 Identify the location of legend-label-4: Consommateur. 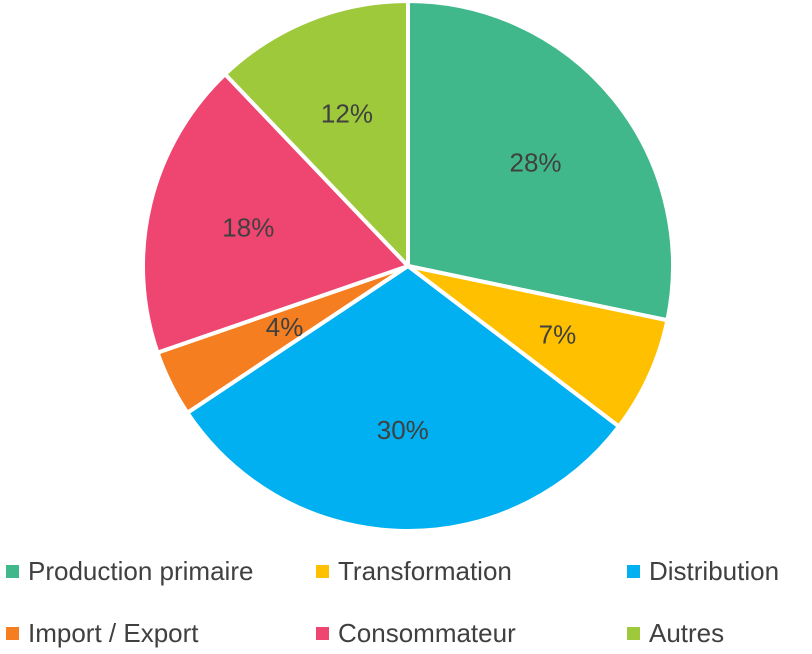
(427, 632).